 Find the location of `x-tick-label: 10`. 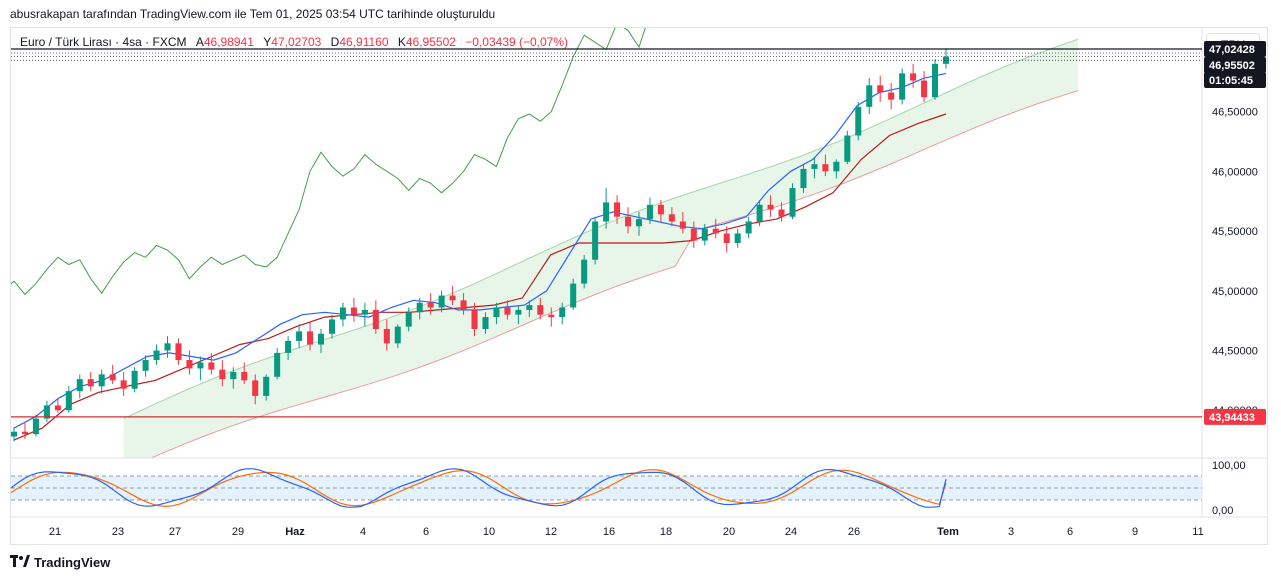

x-tick-label: 10 is located at coordinates (489, 532).